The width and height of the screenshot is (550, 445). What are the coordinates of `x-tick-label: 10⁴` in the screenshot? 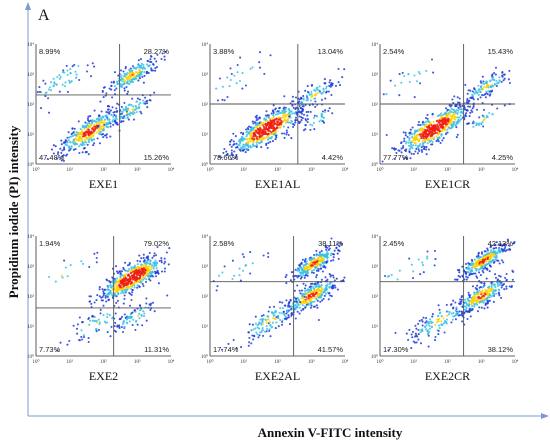 It's located at (171, 362).